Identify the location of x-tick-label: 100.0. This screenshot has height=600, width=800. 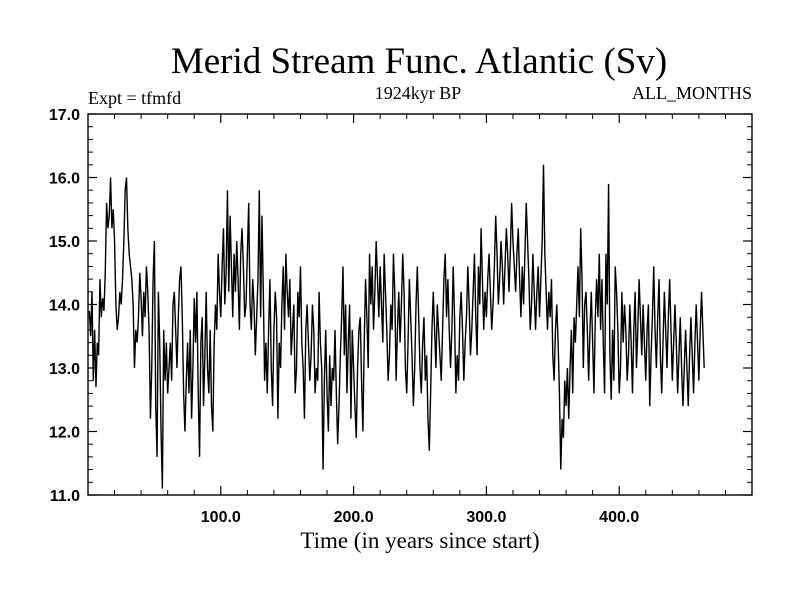
(221, 517).